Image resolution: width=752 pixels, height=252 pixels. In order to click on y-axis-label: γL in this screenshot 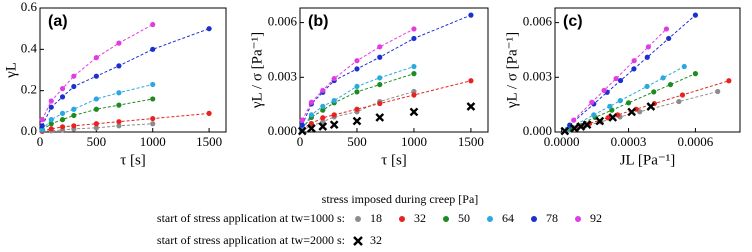, I will do `click(11, 70)`.